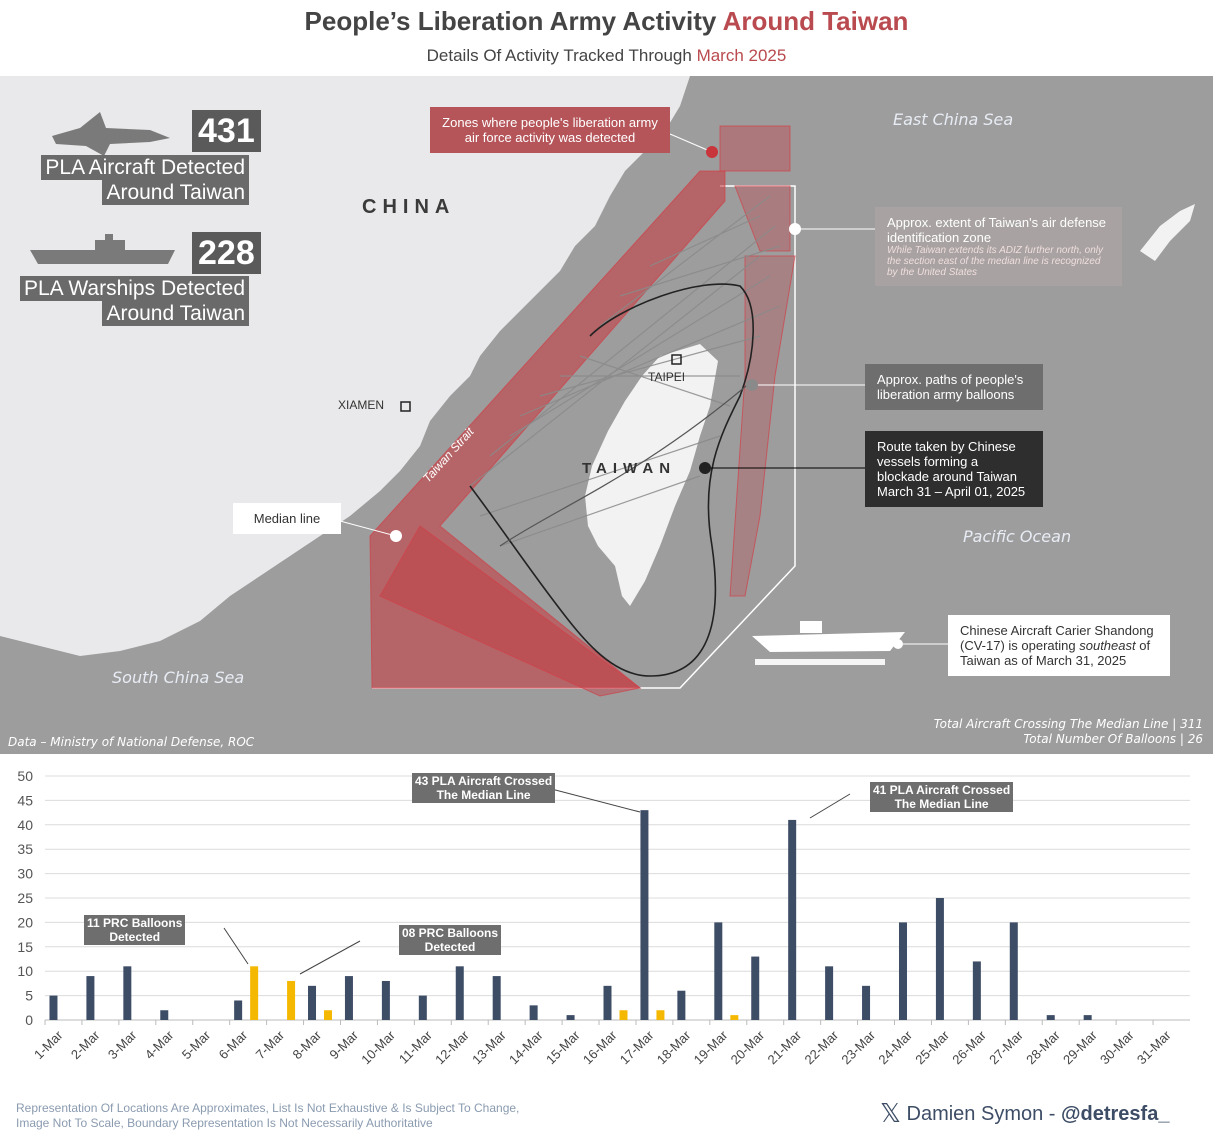  Describe the element at coordinates (175, 192) in the screenshot. I see `aircraft-label-2: Around Taiwan` at that location.